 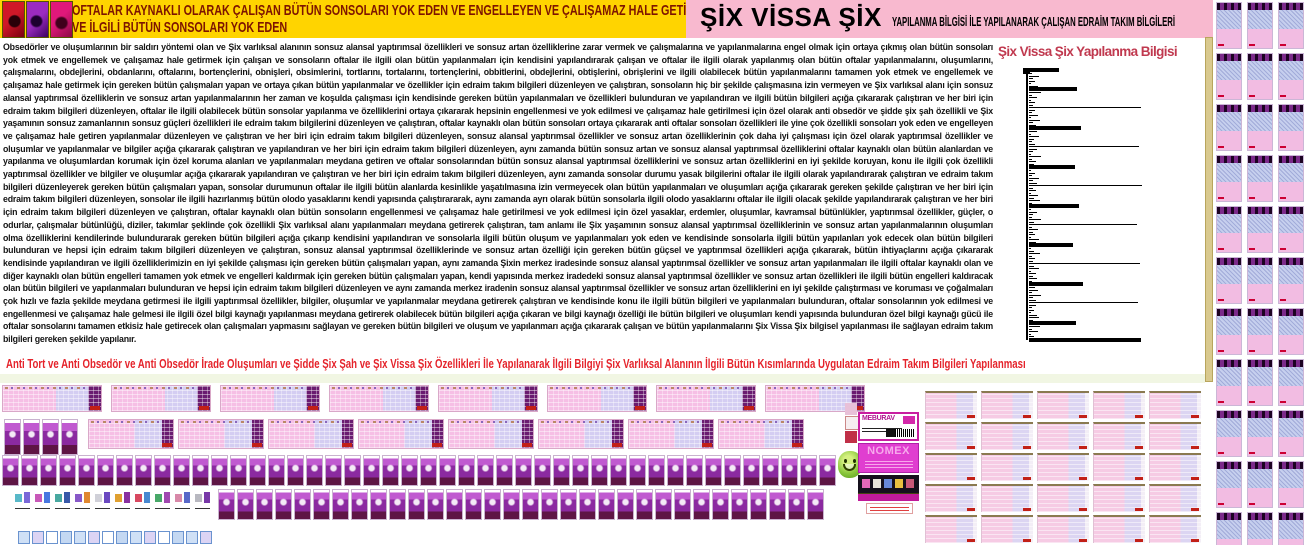 I want to click on chart-title: Şix Vissa Şix Yapılanma Bilgisi, so click(x=1088, y=51).